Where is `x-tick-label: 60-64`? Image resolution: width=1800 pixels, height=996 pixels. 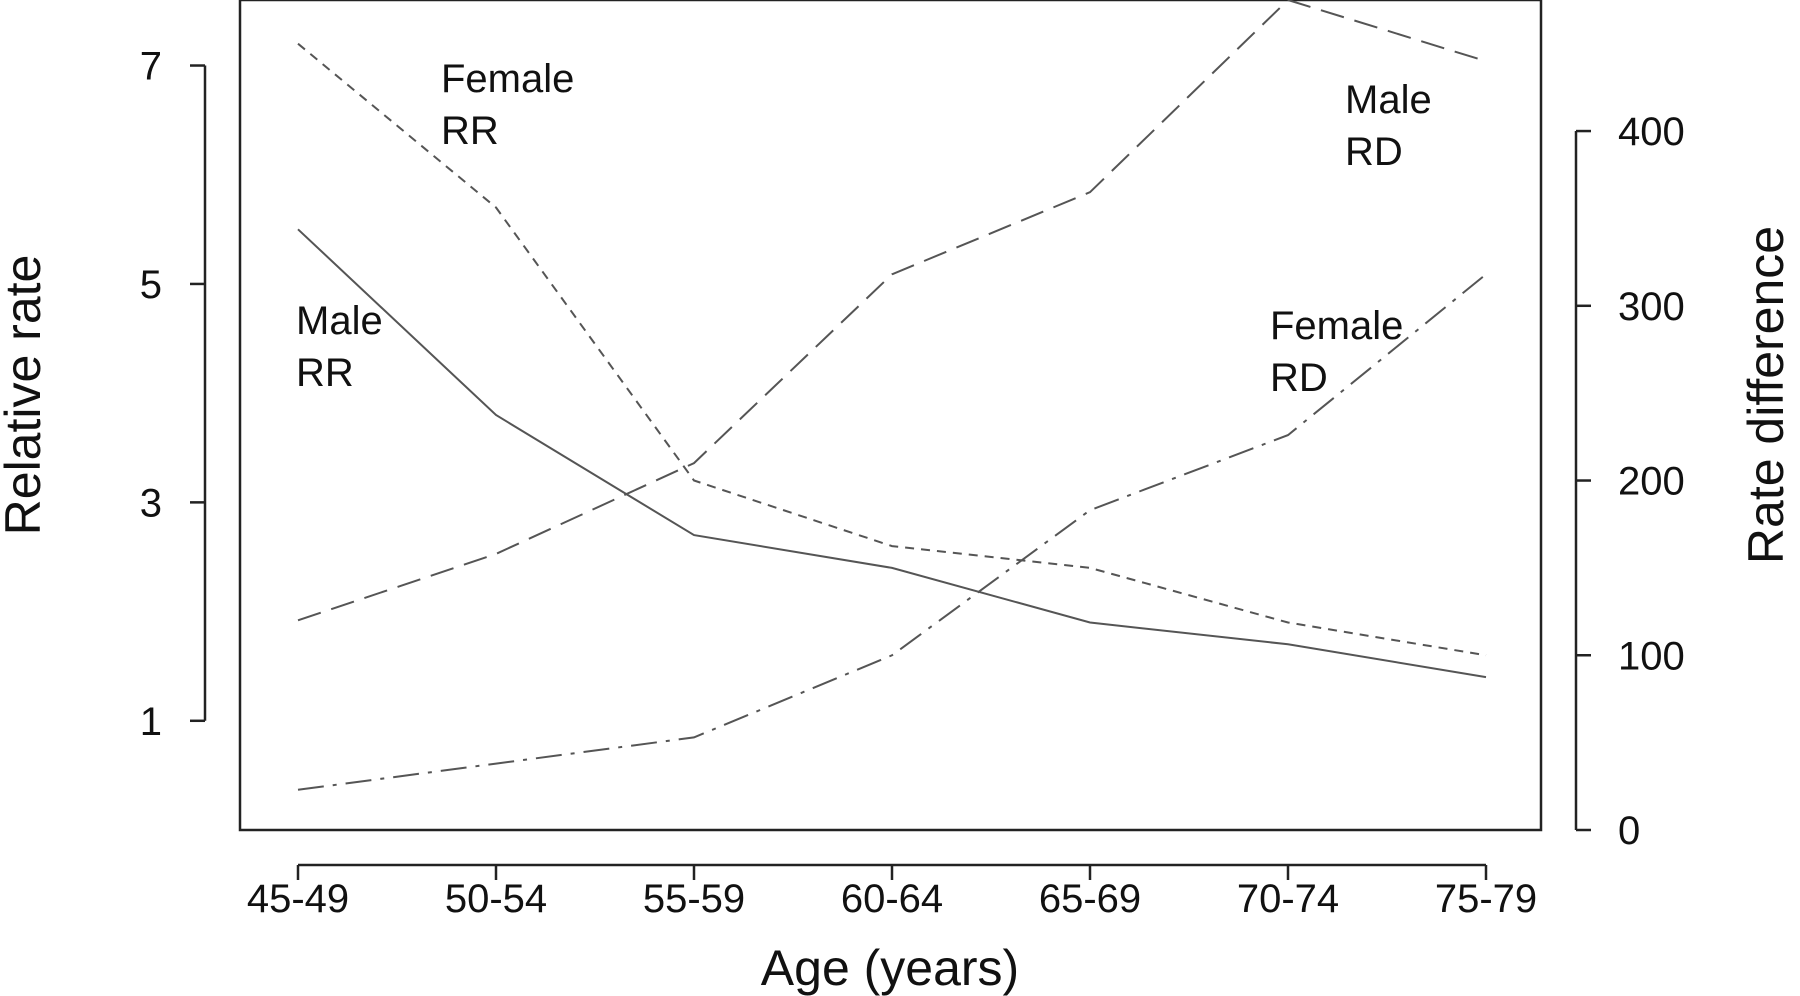 x-tick-label: 60-64 is located at coordinates (892, 899).